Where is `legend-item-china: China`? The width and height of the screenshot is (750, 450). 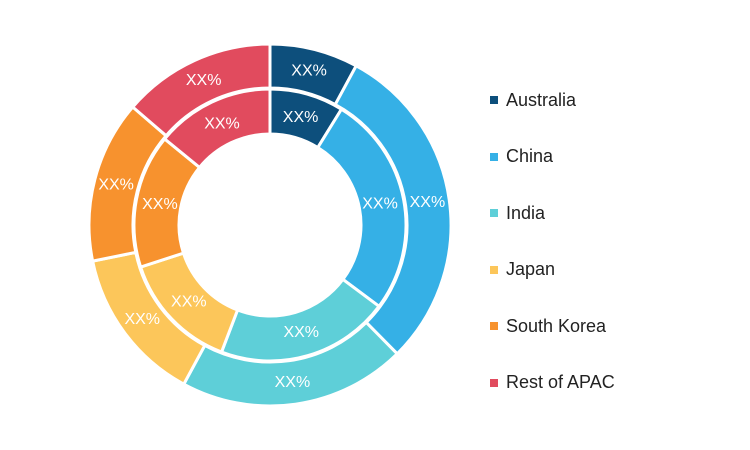 legend-item-china: China is located at coordinates (552, 157).